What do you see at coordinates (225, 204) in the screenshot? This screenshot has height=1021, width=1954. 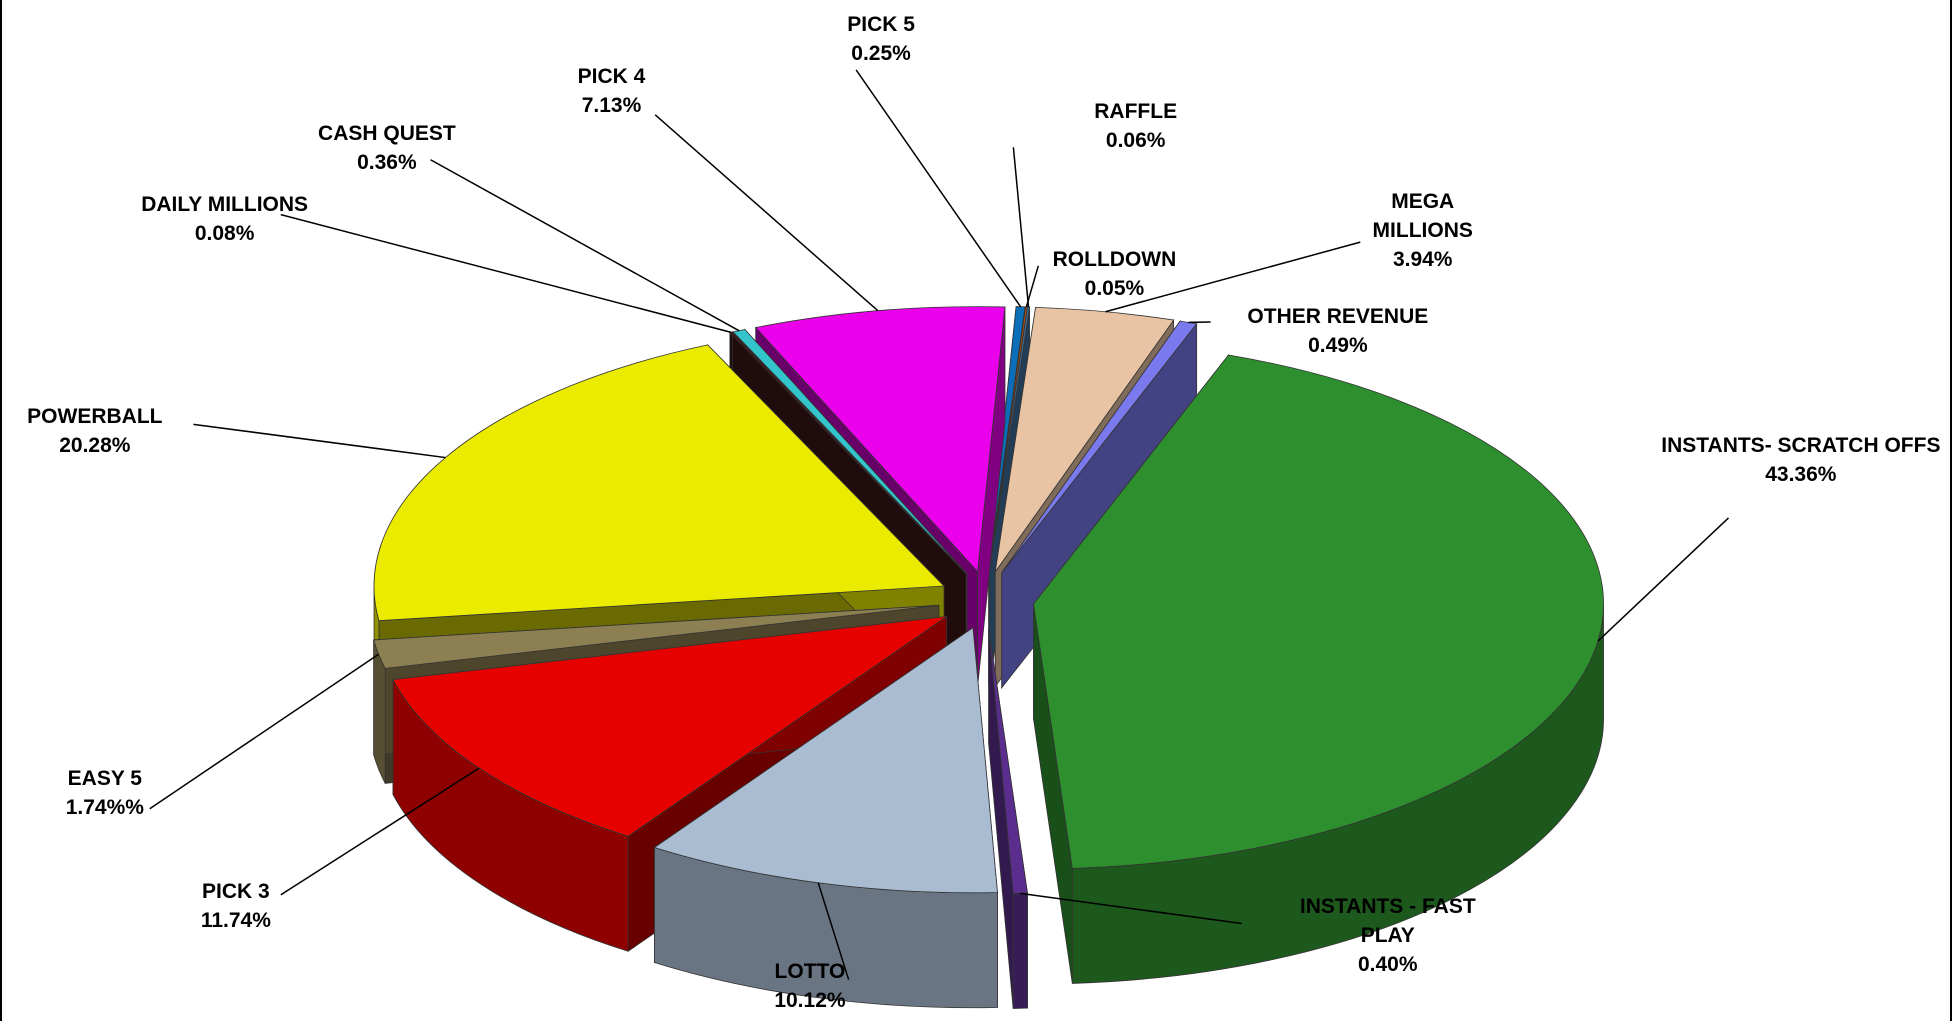 I see `category-name: DAILY MILLIONS` at bounding box center [225, 204].